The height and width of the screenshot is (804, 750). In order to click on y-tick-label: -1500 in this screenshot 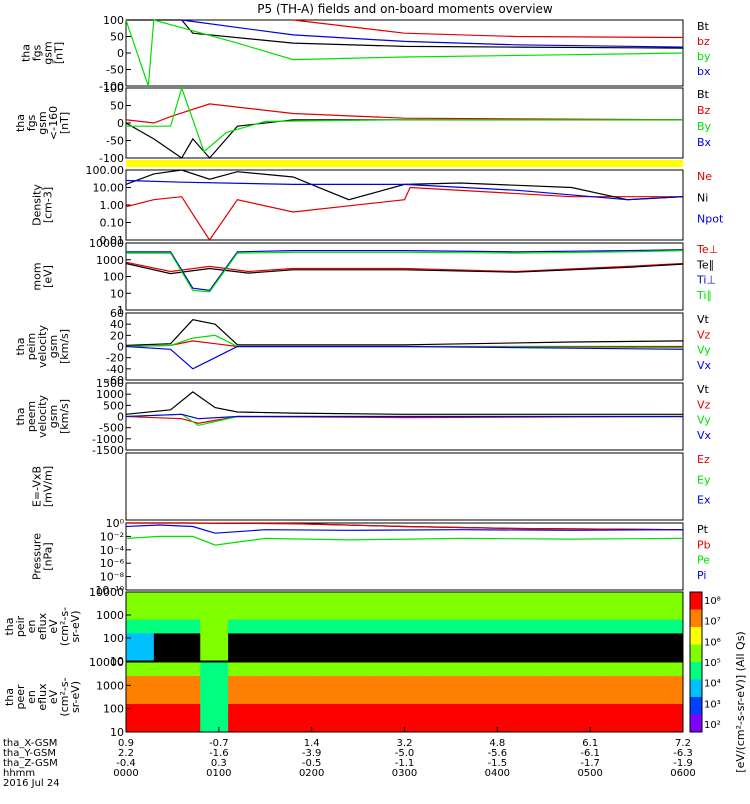, I will do `click(108, 450)`.